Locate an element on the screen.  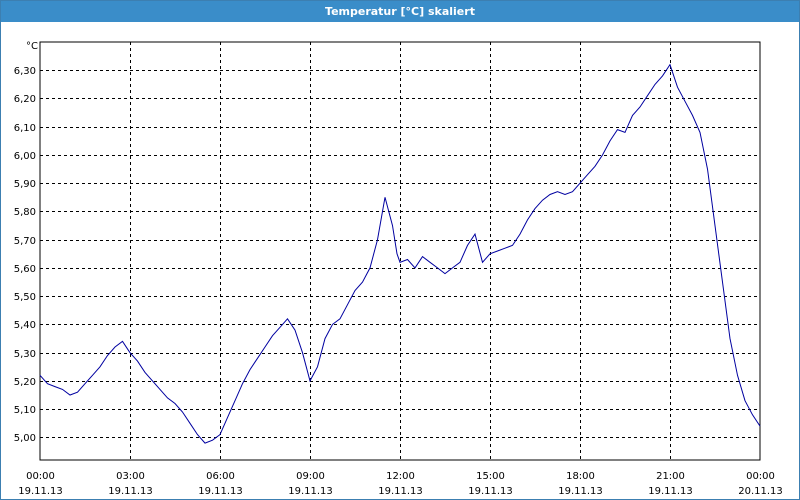
x-tick-time: 06:00 is located at coordinates (220, 476).